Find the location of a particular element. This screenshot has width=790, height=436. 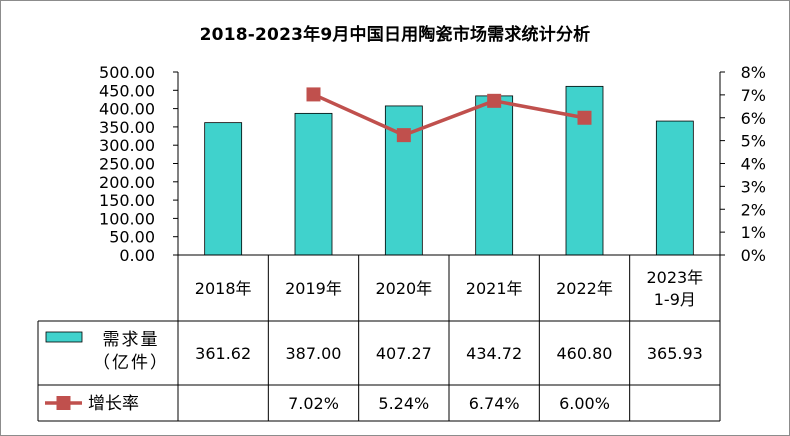

y-left-tick-label: 400.00 is located at coordinates (127, 109).